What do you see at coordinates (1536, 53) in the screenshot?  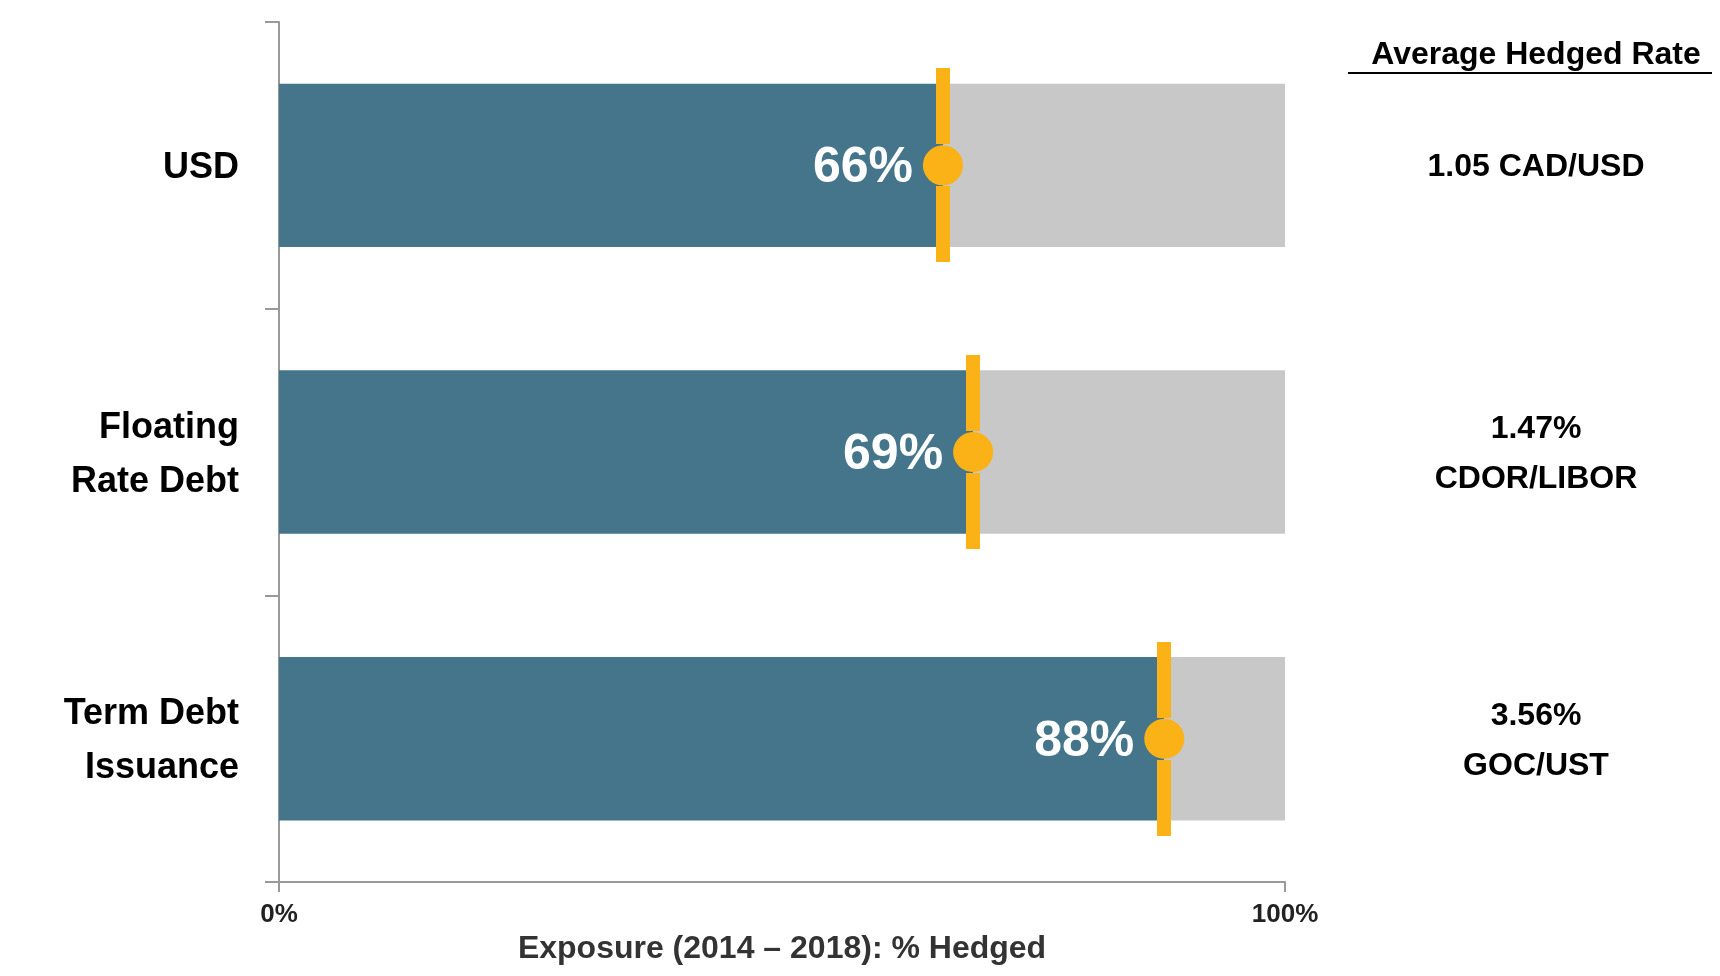 I see `text: Average Hedged Rate` at bounding box center [1536, 53].